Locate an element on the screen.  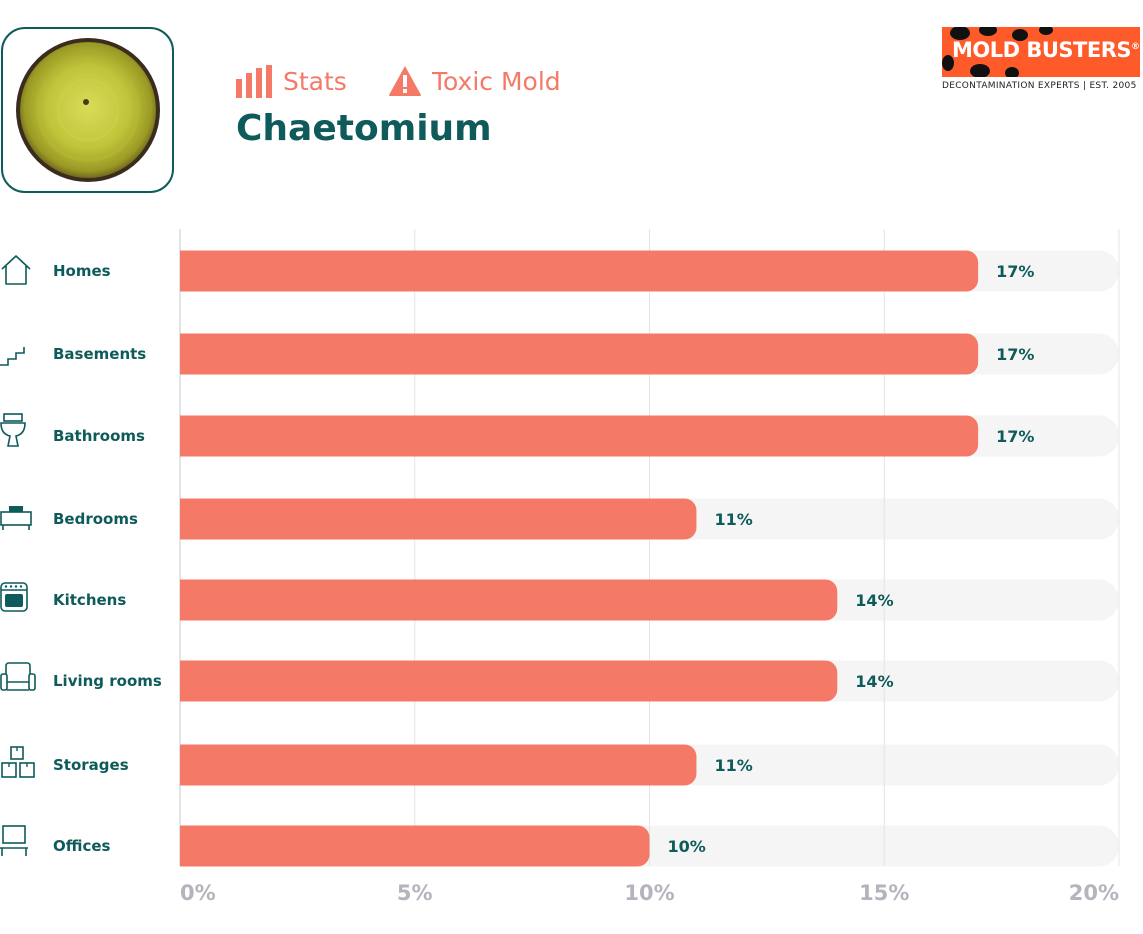
logo-tagline: DECONTAMINATION EXPERTS | EST. 2005 is located at coordinates (1039, 86).